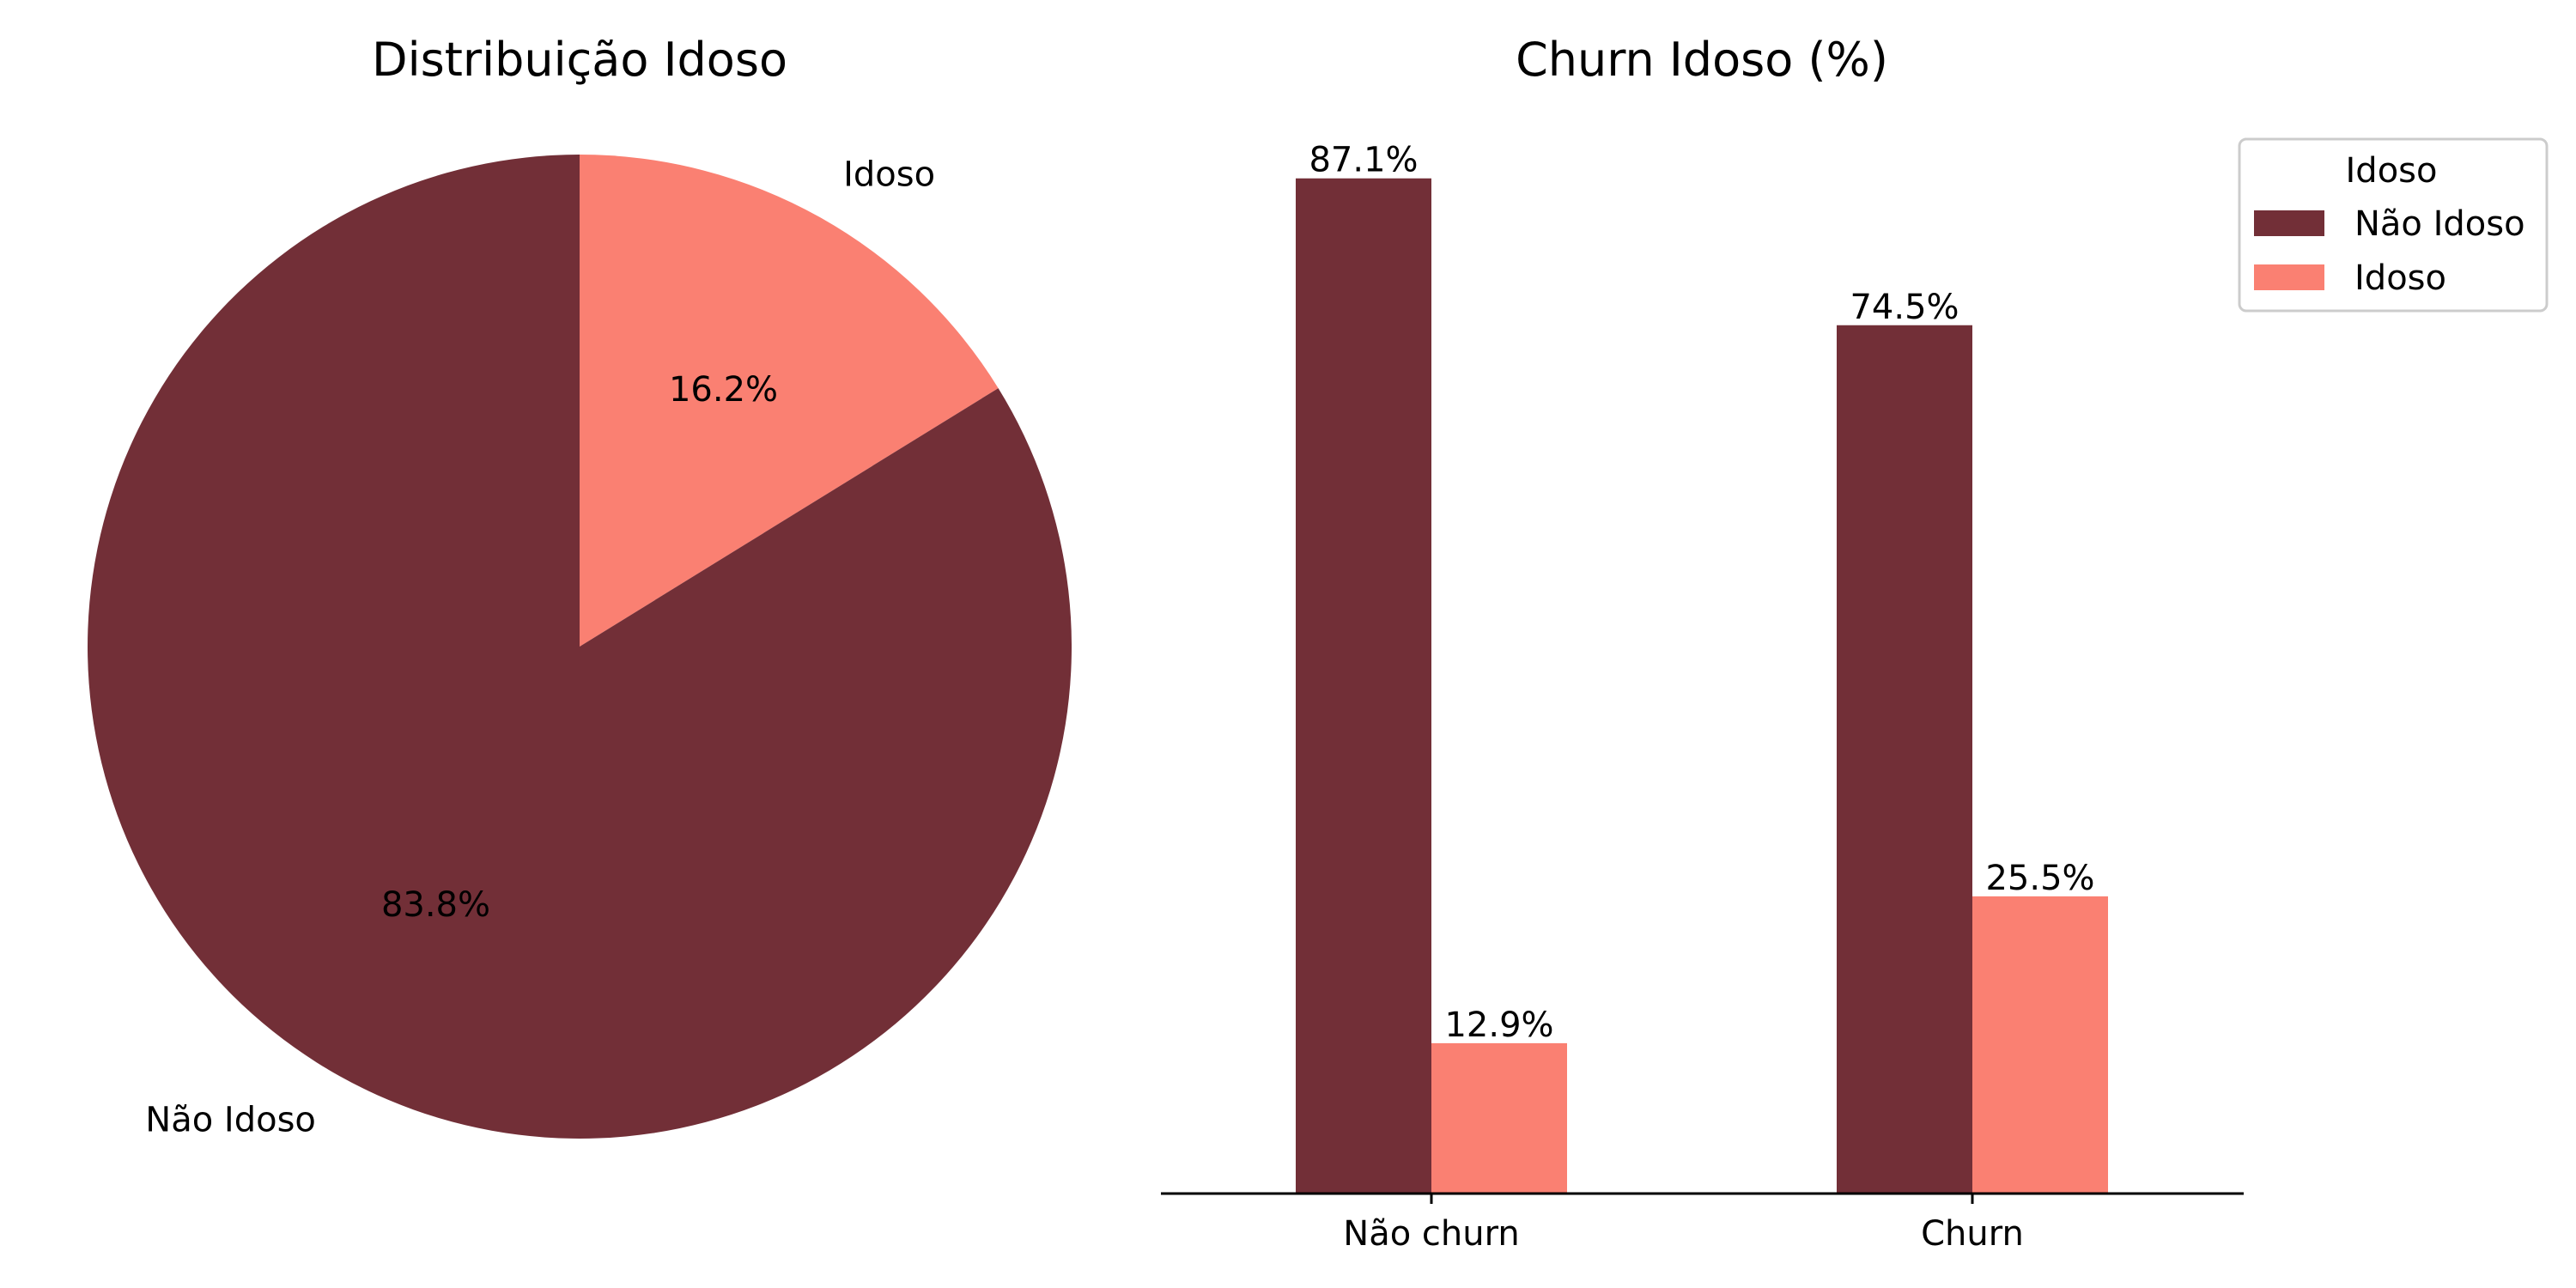  Describe the element at coordinates (1702, 60) in the screenshot. I see `bar-title: Churn Idoso (%)` at that location.